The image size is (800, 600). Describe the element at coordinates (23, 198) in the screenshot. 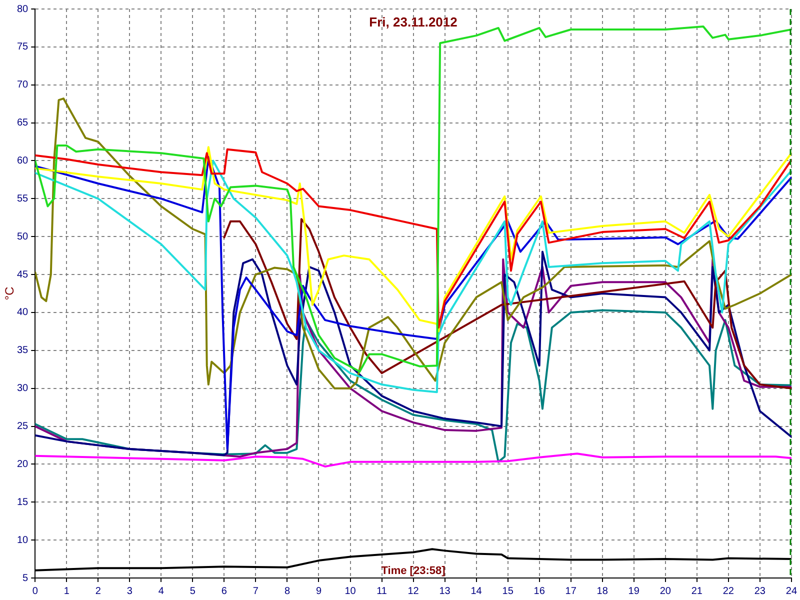

I see `y-tick-label: 55` at that location.